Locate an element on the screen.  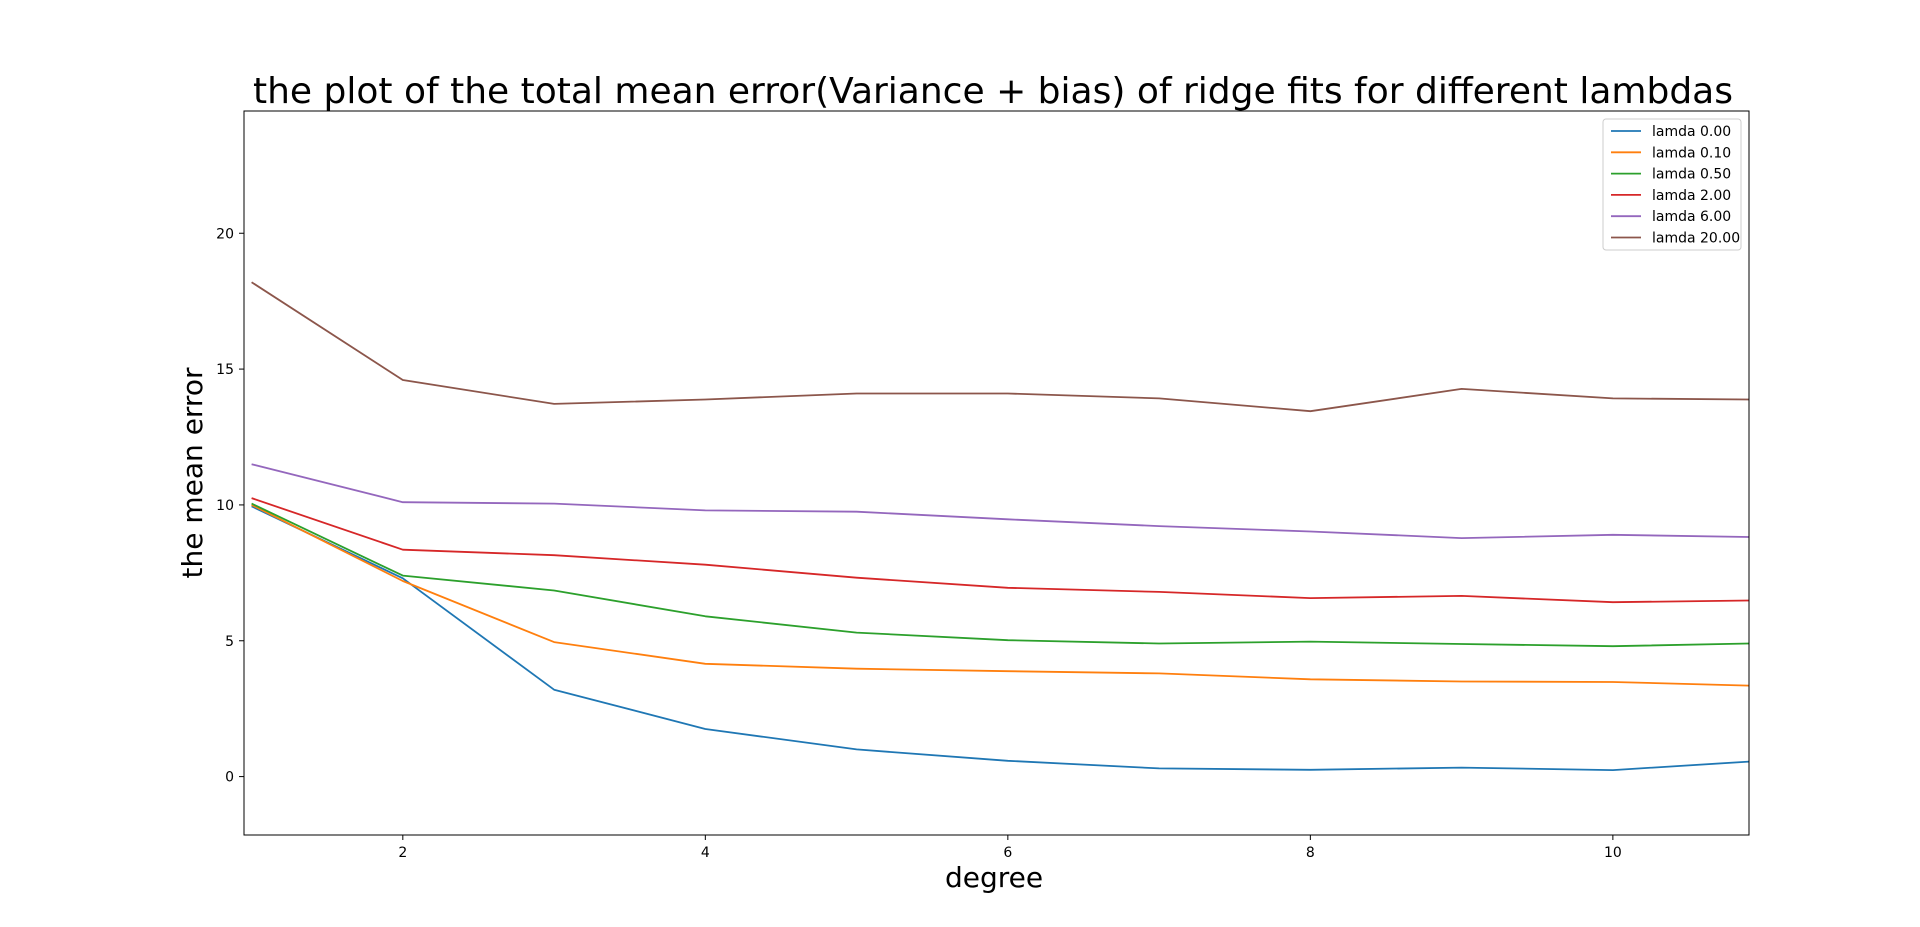
x-axis-label: degree is located at coordinates (994, 877).